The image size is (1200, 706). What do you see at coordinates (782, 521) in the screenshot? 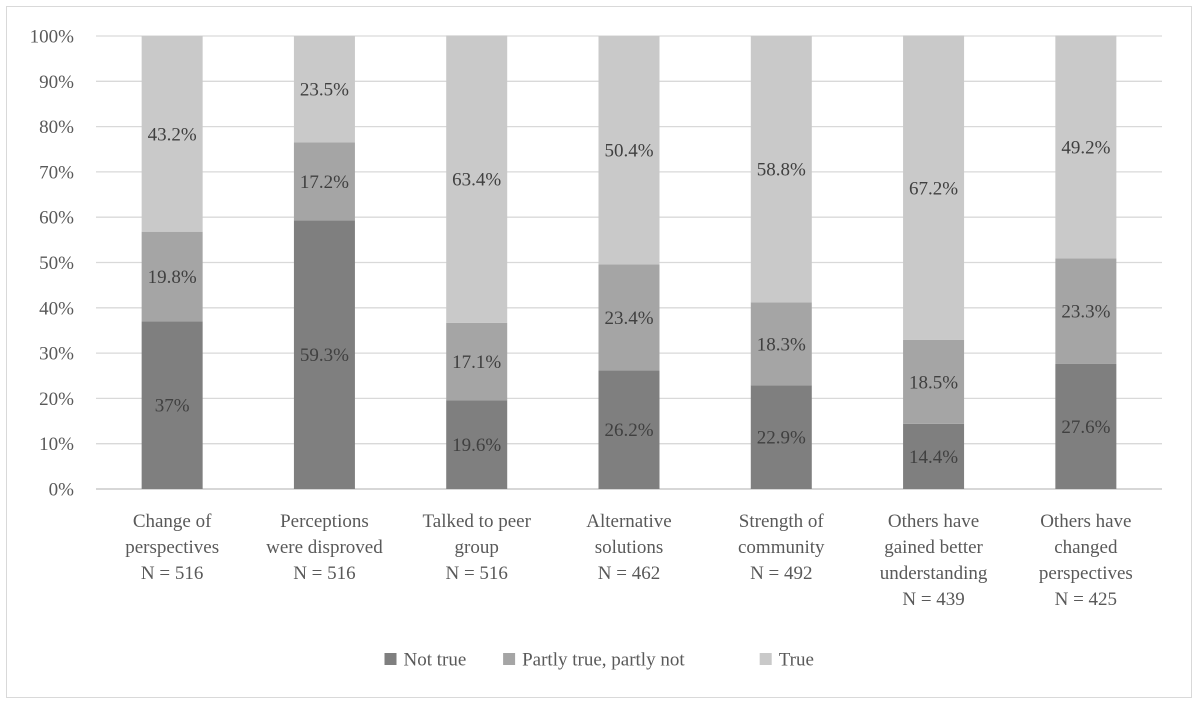
I see `x-category-label-line: Strength of` at bounding box center [782, 521].